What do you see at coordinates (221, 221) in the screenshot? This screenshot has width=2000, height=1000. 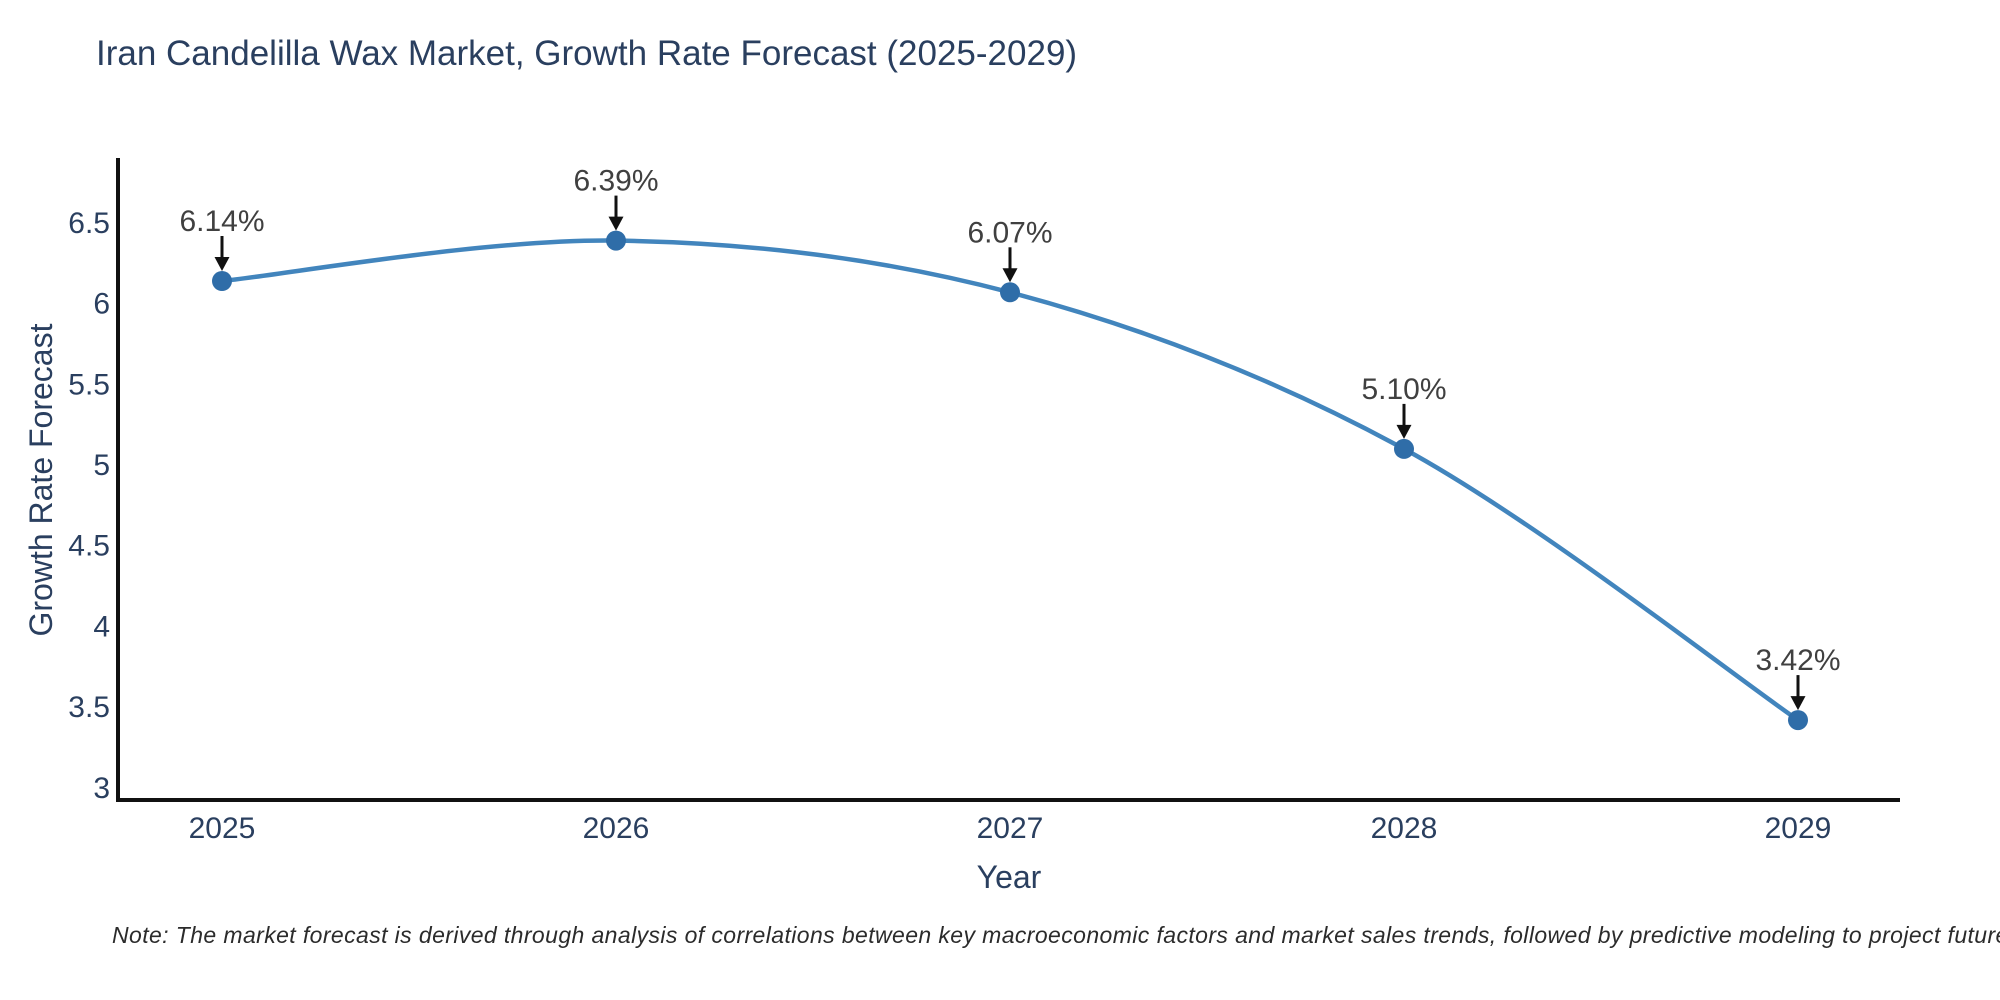 I see `annotation-label: 6.14%` at bounding box center [221, 221].